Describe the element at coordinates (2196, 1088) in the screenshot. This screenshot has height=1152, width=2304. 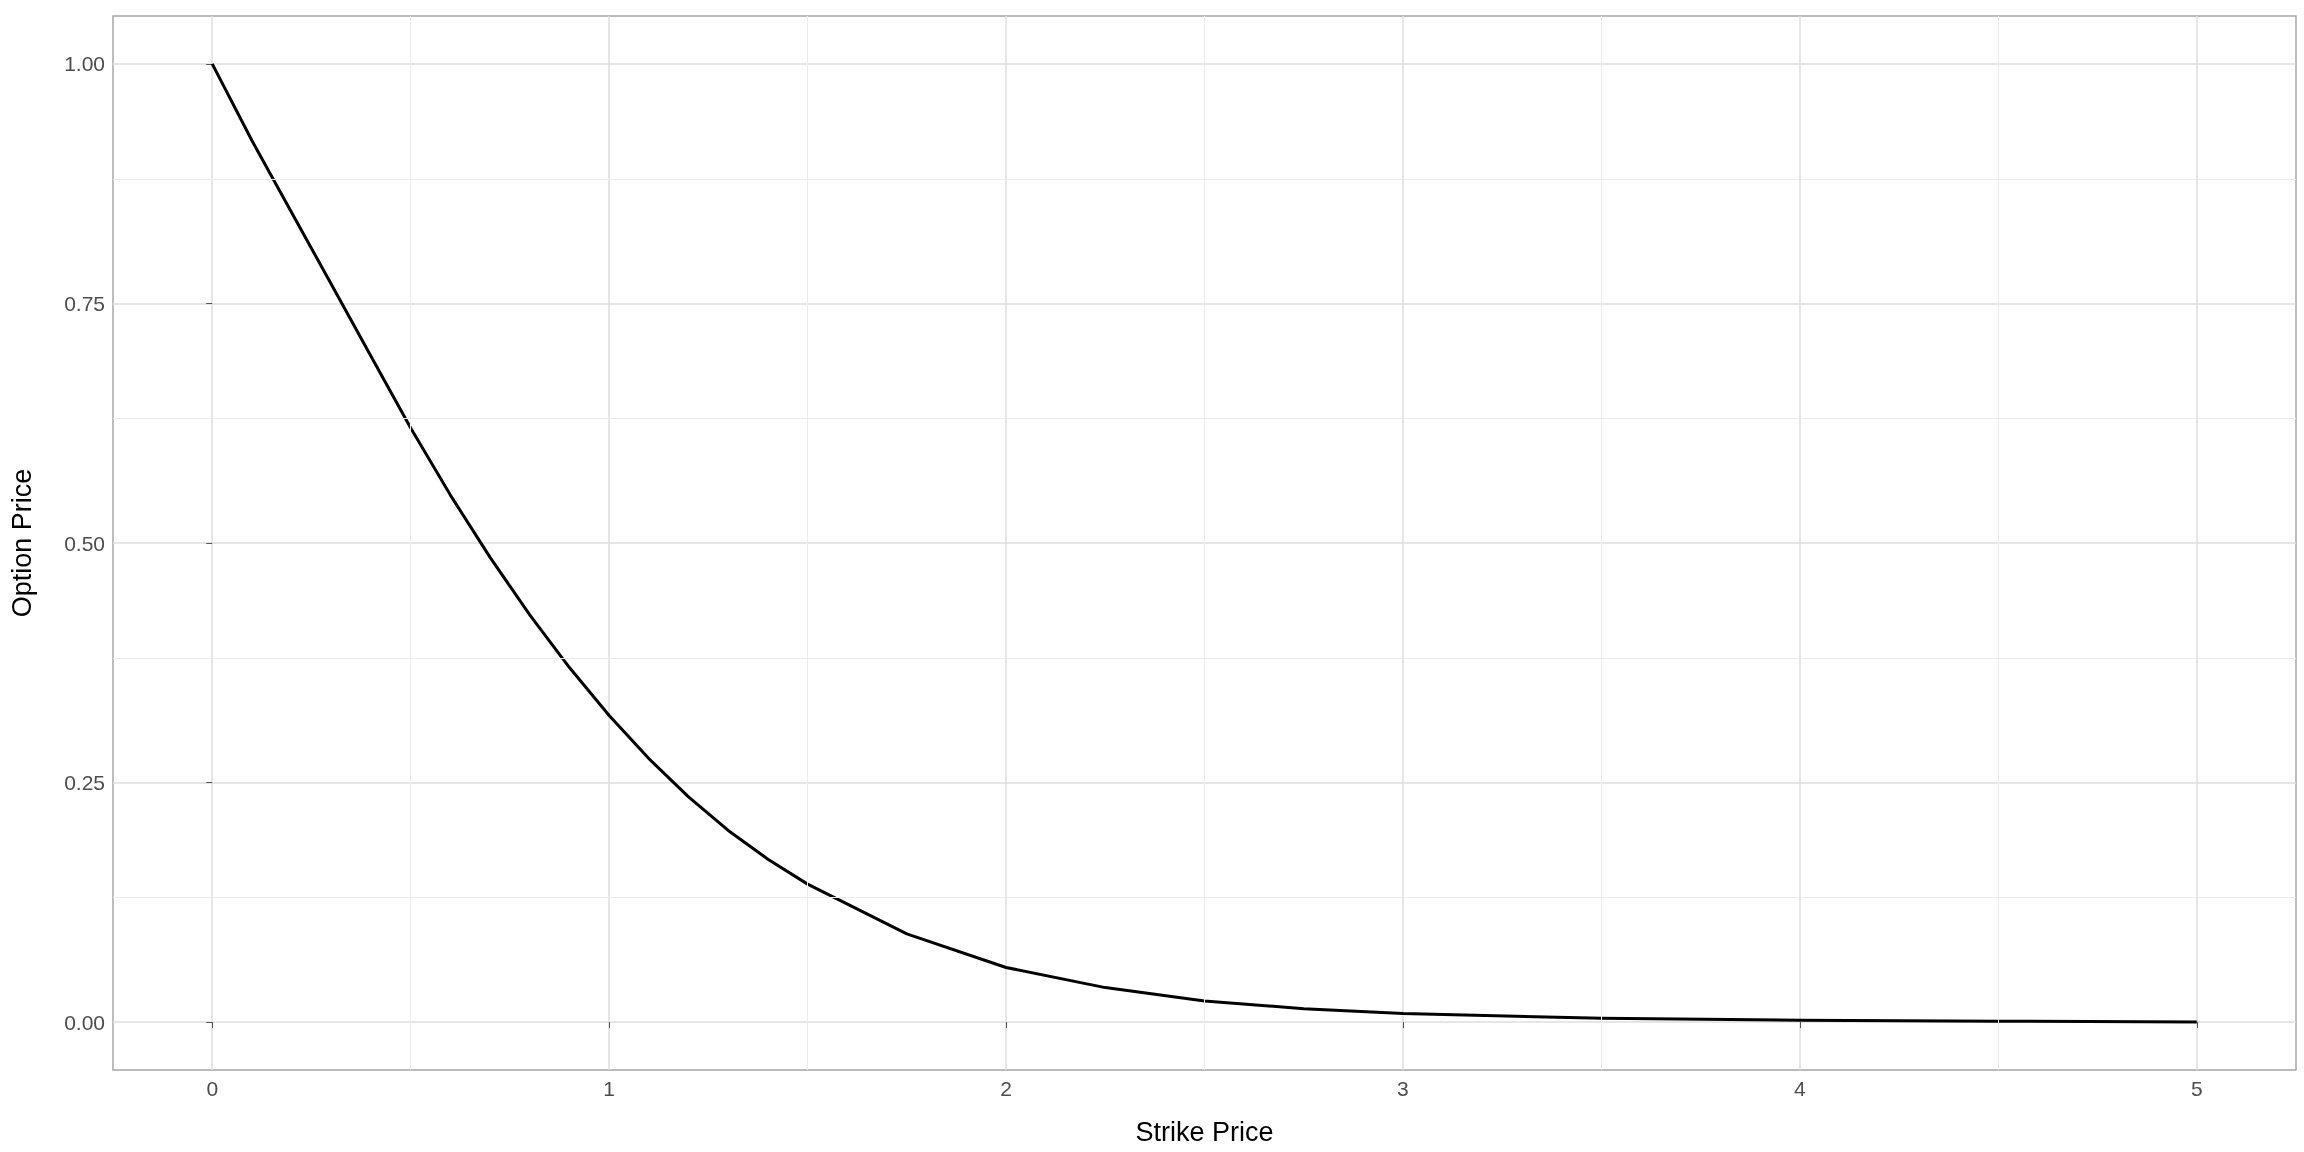
I see `x-tick-label: 5` at that location.